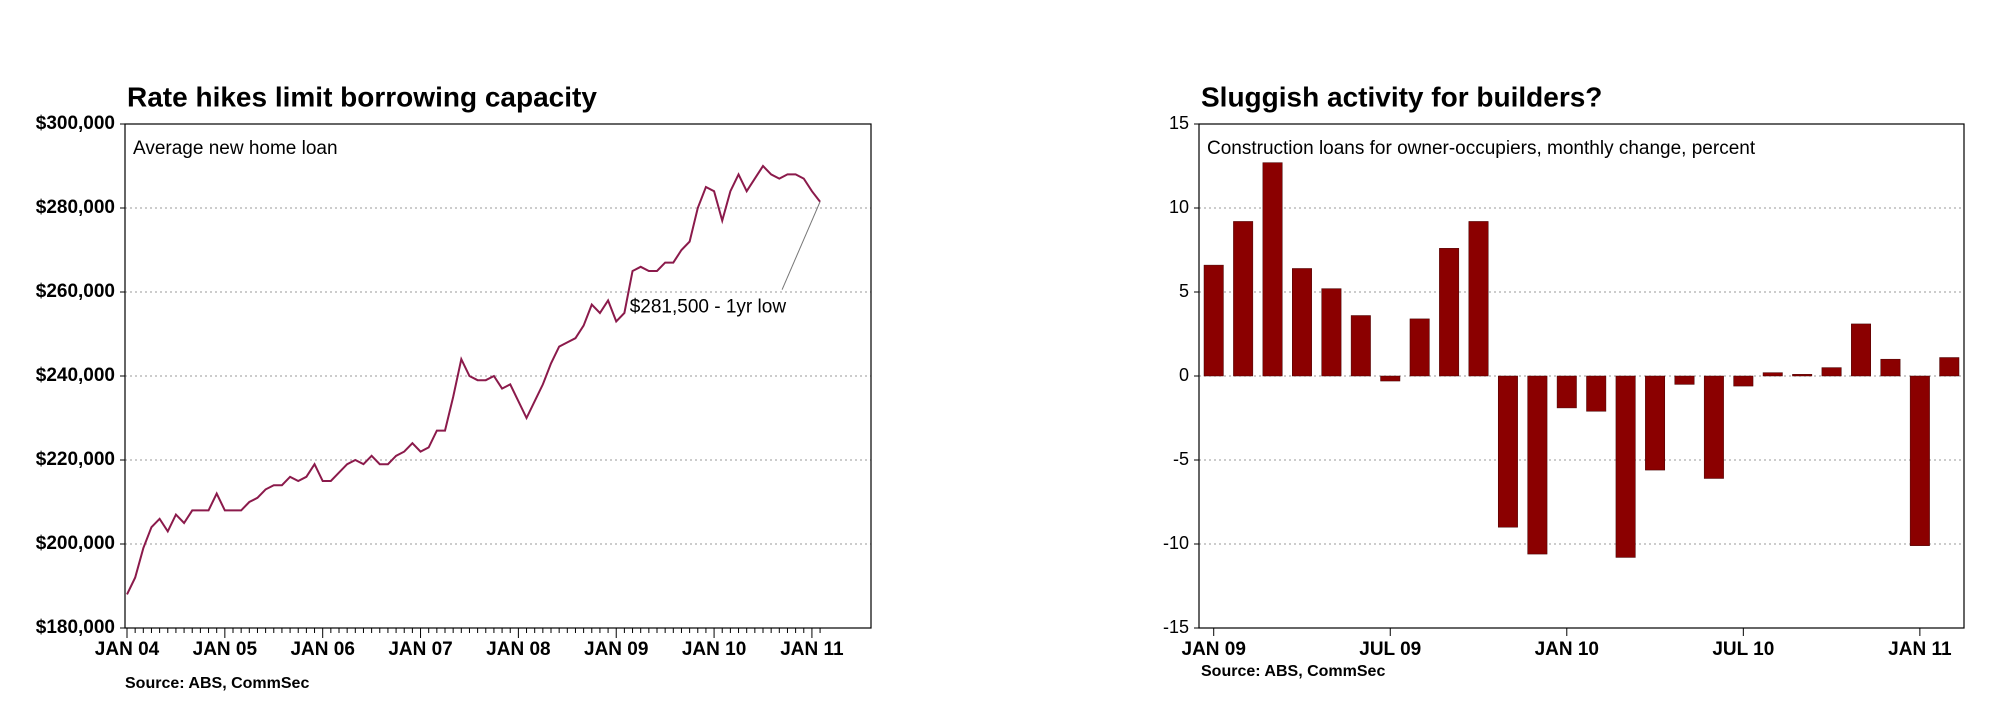  Describe the element at coordinates (75, 543) in the screenshot. I see `y-tick-label: $200,000` at that location.